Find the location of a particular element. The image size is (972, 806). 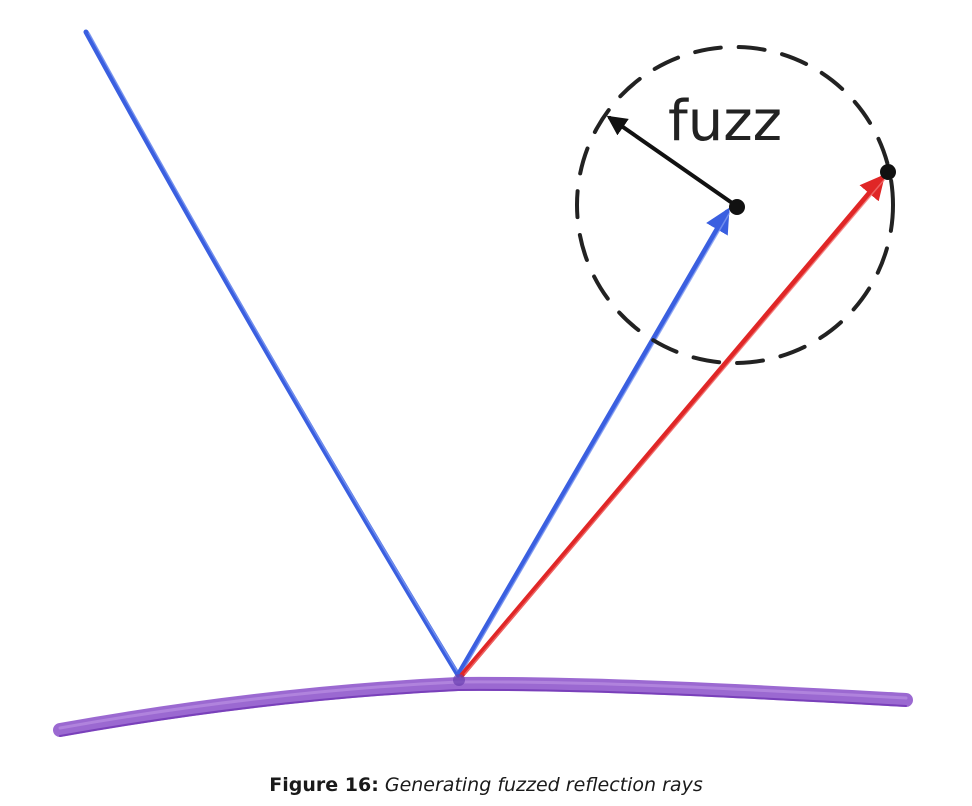

hit-point is located at coordinates (459, 680).